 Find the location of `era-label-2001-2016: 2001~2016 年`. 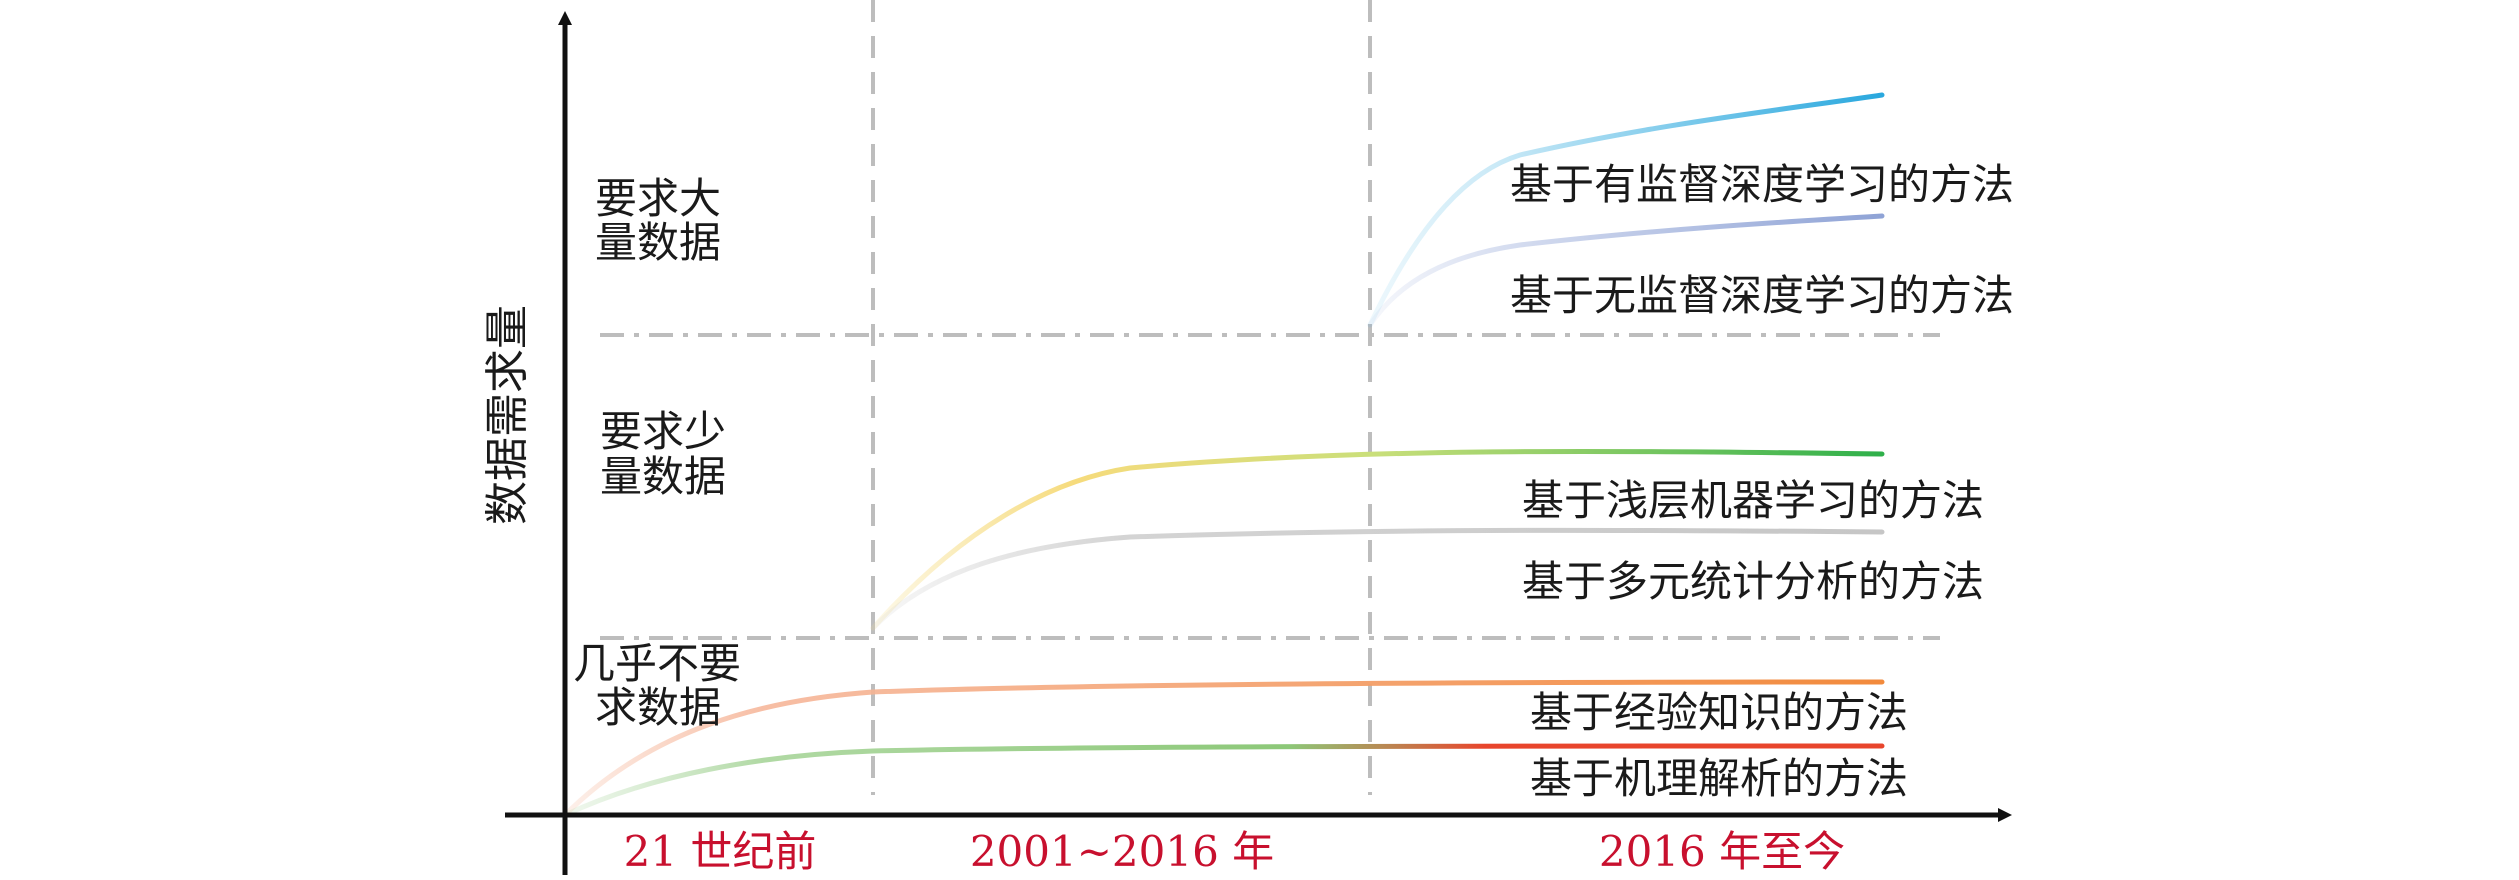

era-label-2001-2016: 2001~2016 年 is located at coordinates (1122, 851).